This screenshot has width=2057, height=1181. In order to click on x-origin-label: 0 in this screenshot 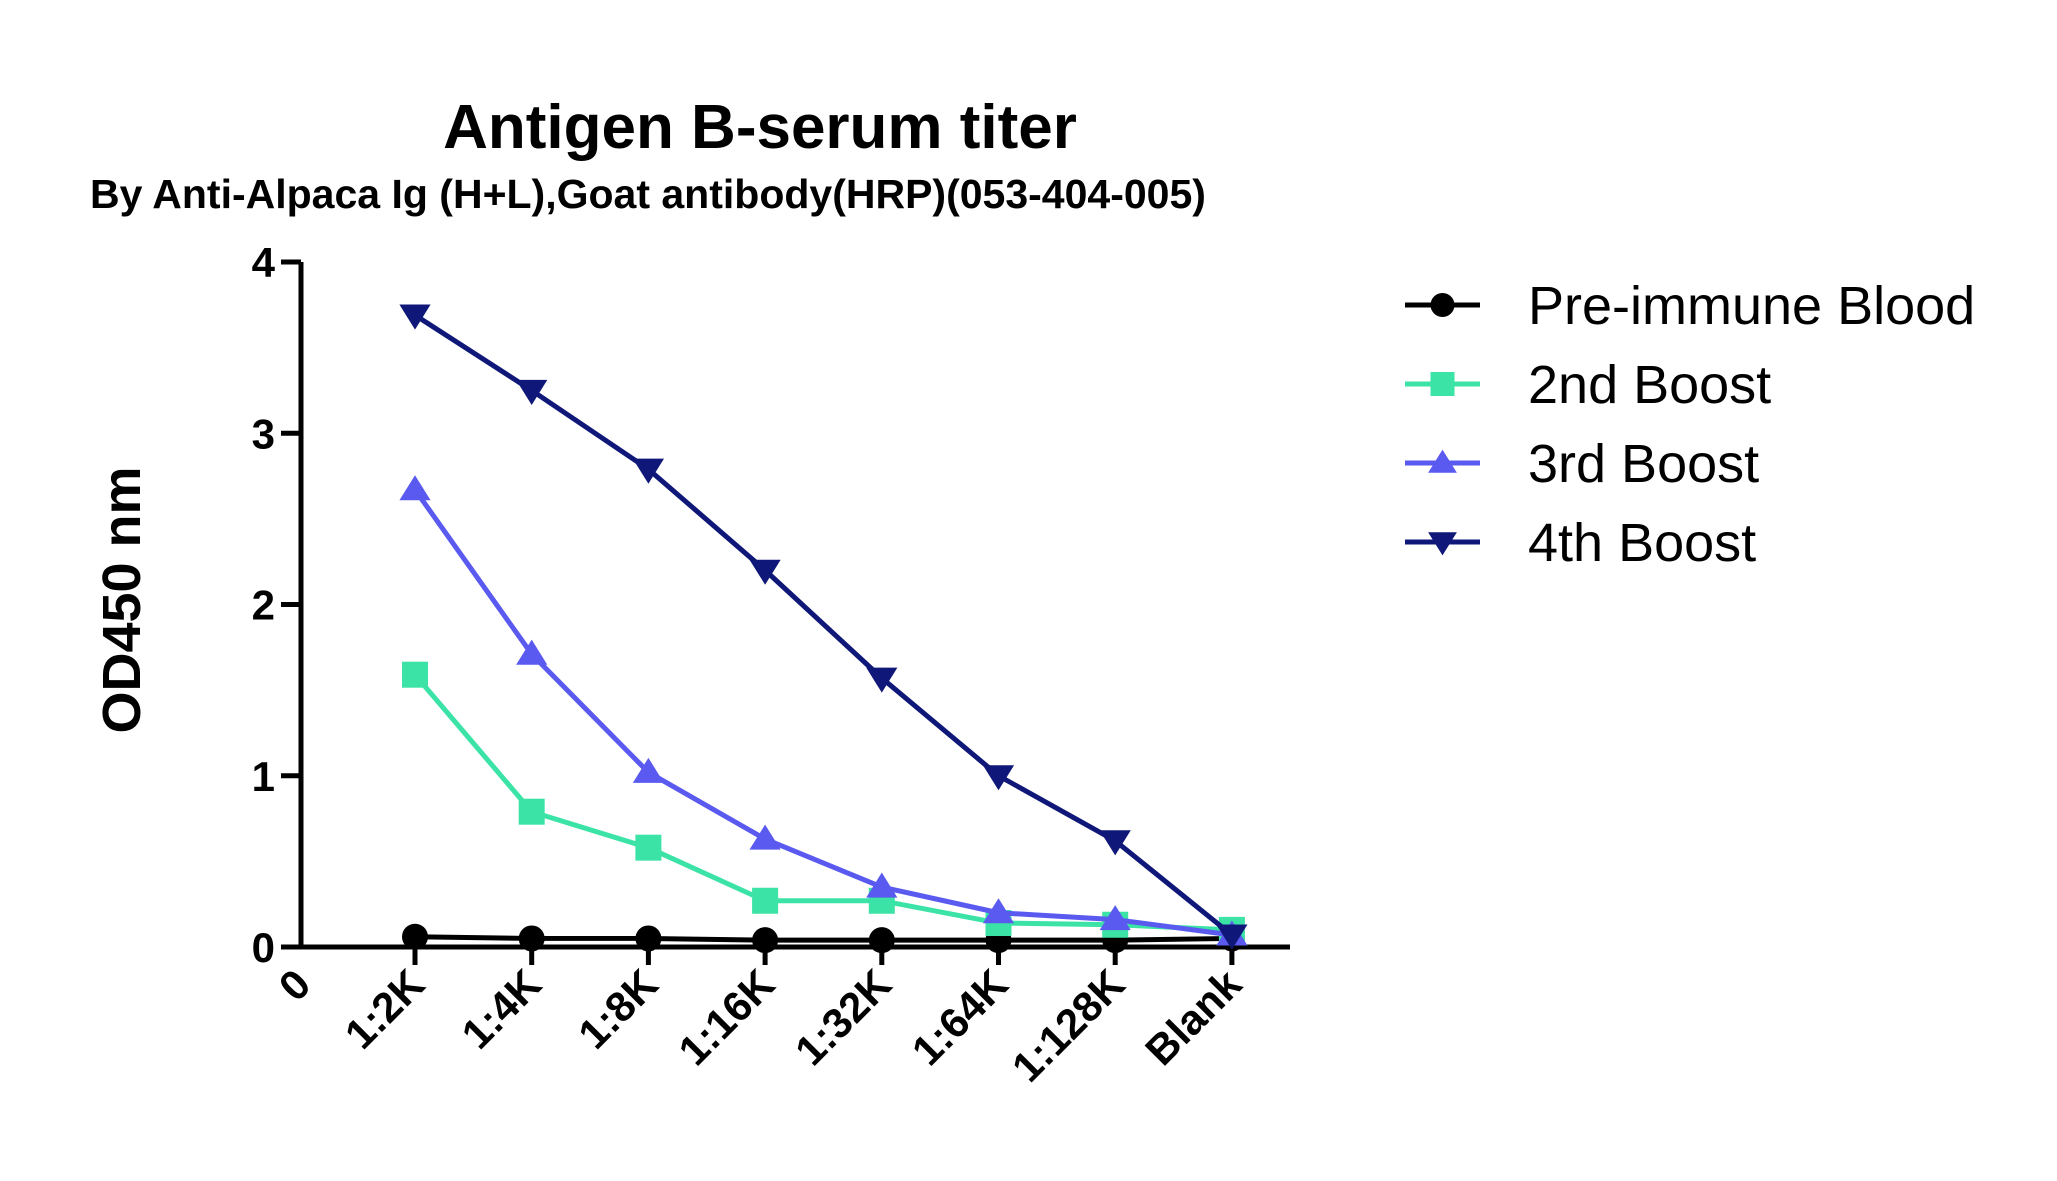, I will do `click(295, 985)`.